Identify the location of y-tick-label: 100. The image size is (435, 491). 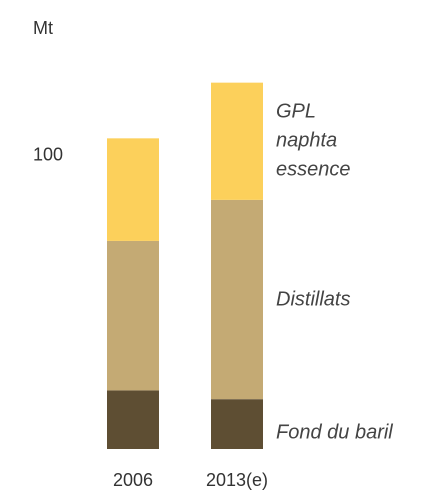
(48, 155).